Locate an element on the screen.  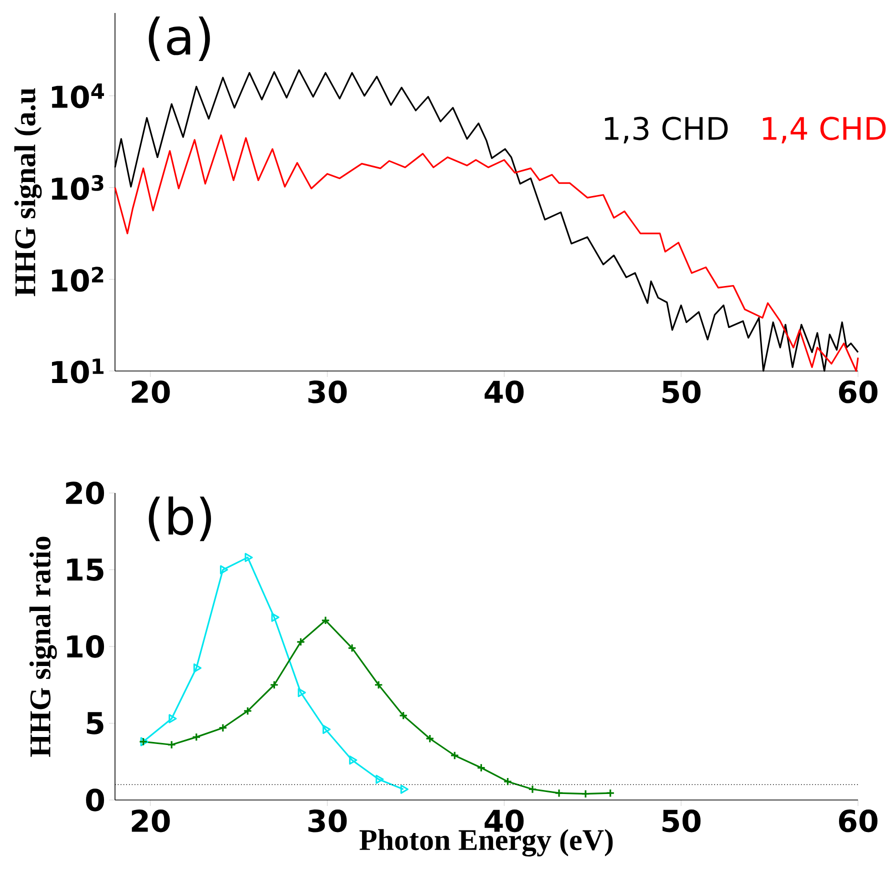
annotation: (a) is located at coordinates (179, 39).